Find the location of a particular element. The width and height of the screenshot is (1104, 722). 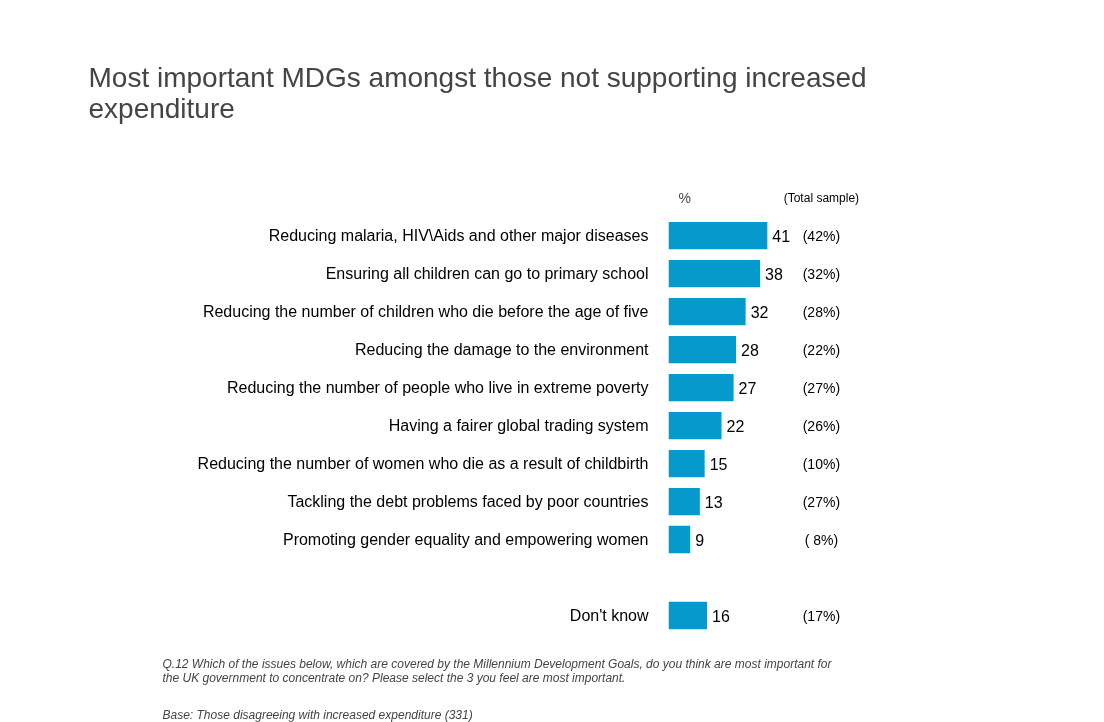

y-tick-label: Ensuring all children can go to primary school is located at coordinates (487, 274).